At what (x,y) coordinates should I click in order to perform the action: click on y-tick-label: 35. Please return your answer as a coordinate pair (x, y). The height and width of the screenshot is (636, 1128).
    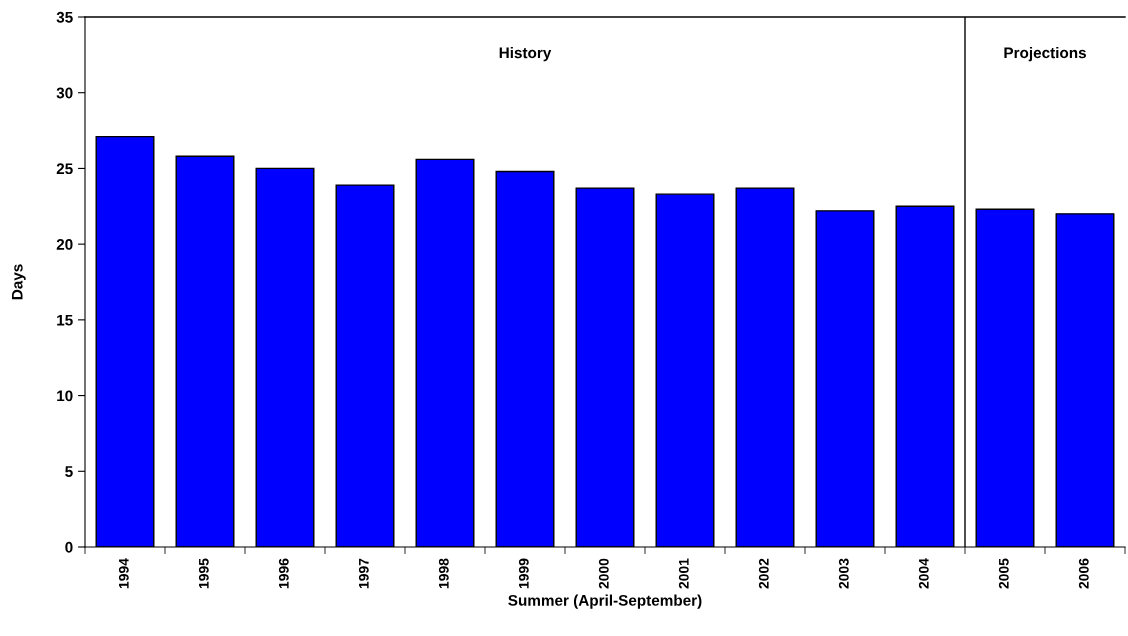
    Looking at the image, I should click on (64, 17).